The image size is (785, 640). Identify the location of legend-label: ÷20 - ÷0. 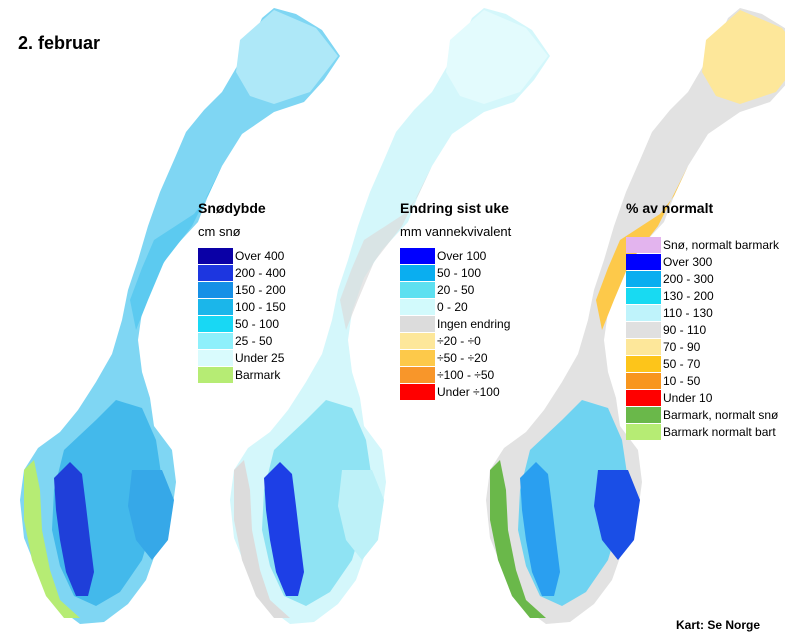
(459, 340).